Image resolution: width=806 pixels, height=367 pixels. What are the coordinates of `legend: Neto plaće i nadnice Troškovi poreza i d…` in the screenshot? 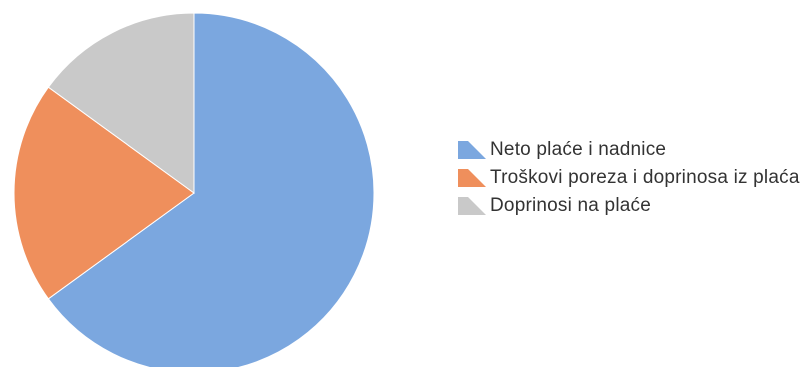 It's located at (631, 181).